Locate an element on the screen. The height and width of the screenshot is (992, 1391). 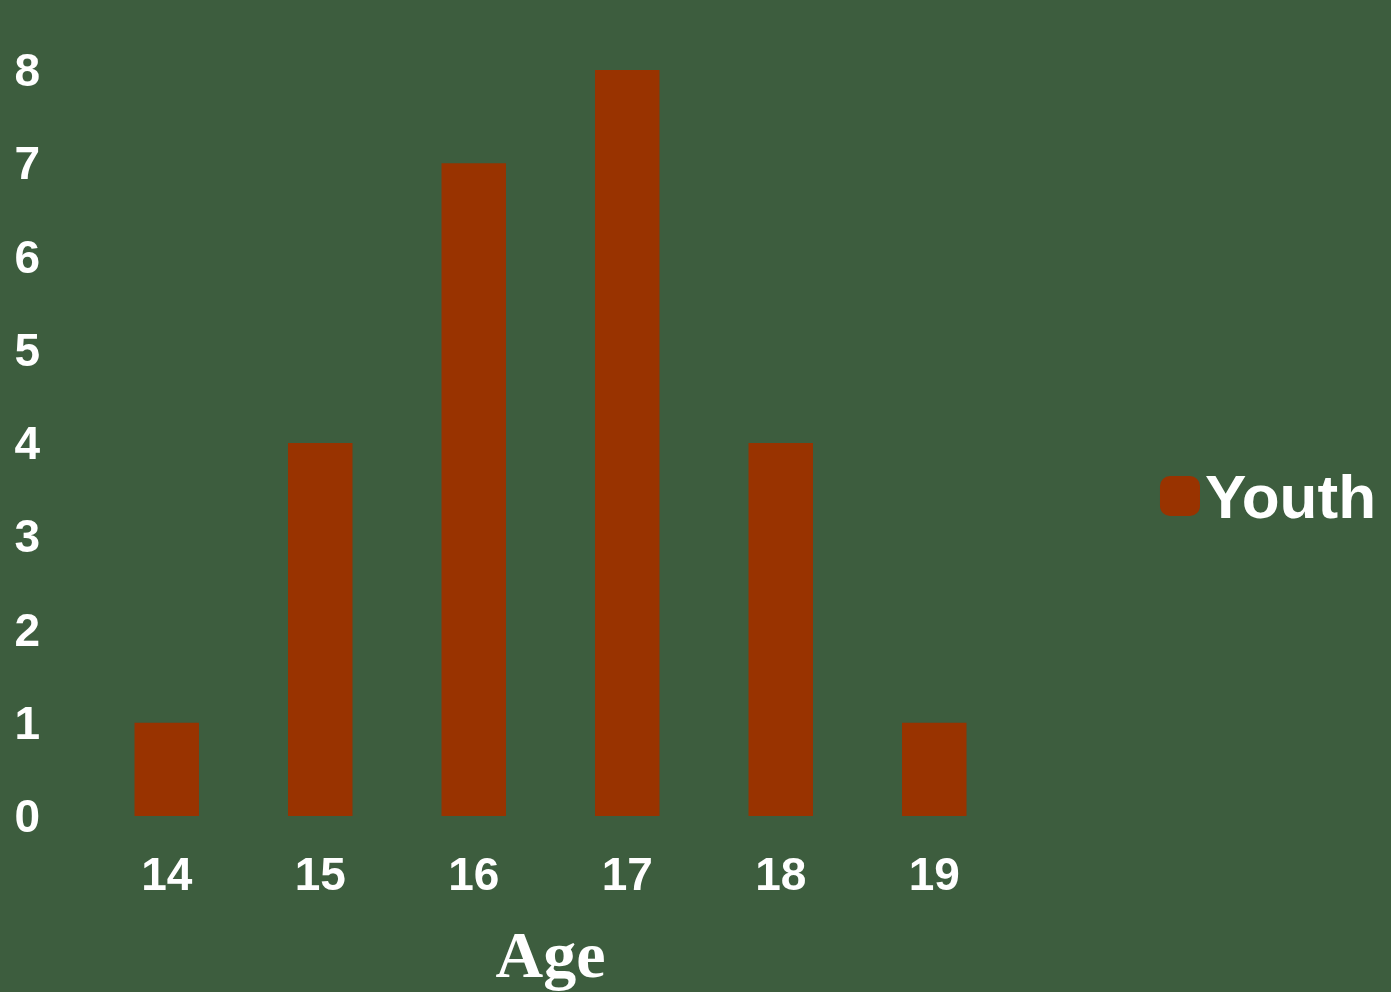
y-tick-label: 6 is located at coordinates (27, 256).